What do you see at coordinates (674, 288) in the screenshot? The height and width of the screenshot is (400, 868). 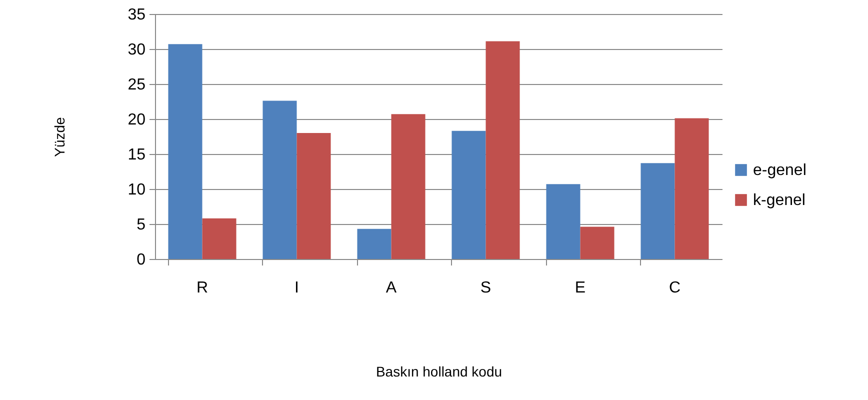 I see `x-tick-label: C` at bounding box center [674, 288].